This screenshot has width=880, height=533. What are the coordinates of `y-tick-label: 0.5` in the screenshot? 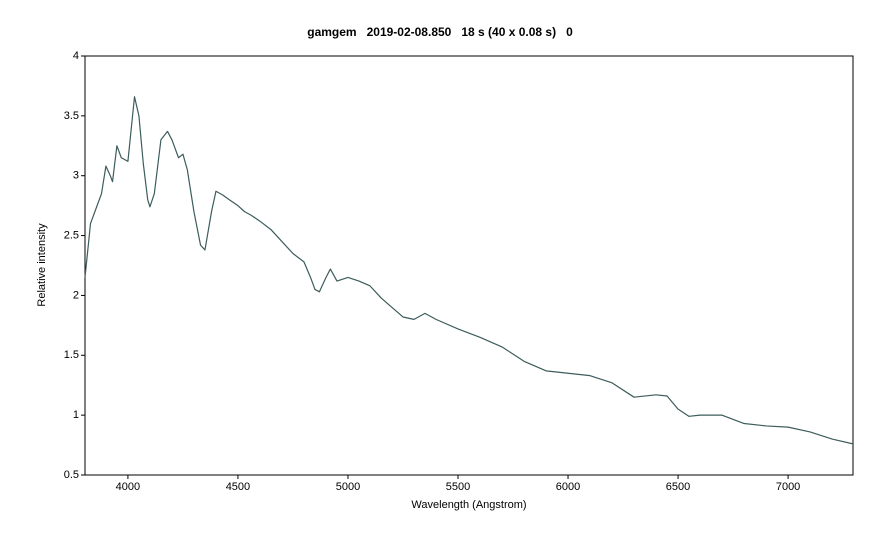 It's located at (71, 475).